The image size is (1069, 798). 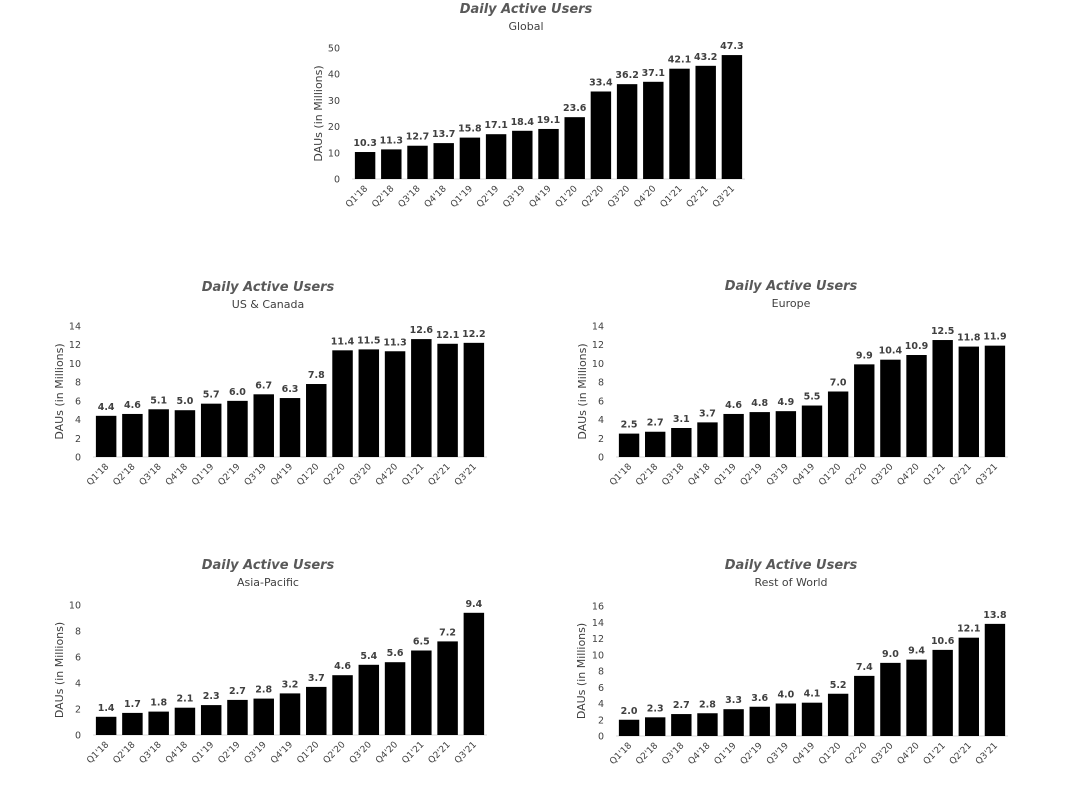 What do you see at coordinates (290, 389) in the screenshot?
I see `data-label: 6.3` at bounding box center [290, 389].